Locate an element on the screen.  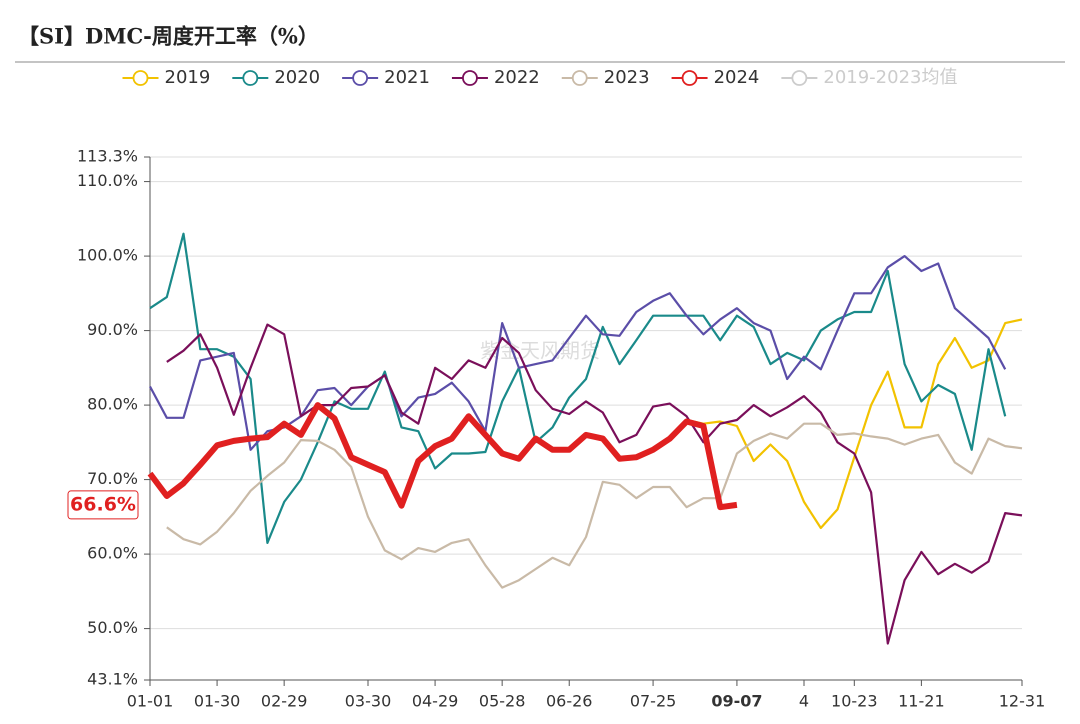
y-tick-label: 43.1% is located at coordinates (112, 679).